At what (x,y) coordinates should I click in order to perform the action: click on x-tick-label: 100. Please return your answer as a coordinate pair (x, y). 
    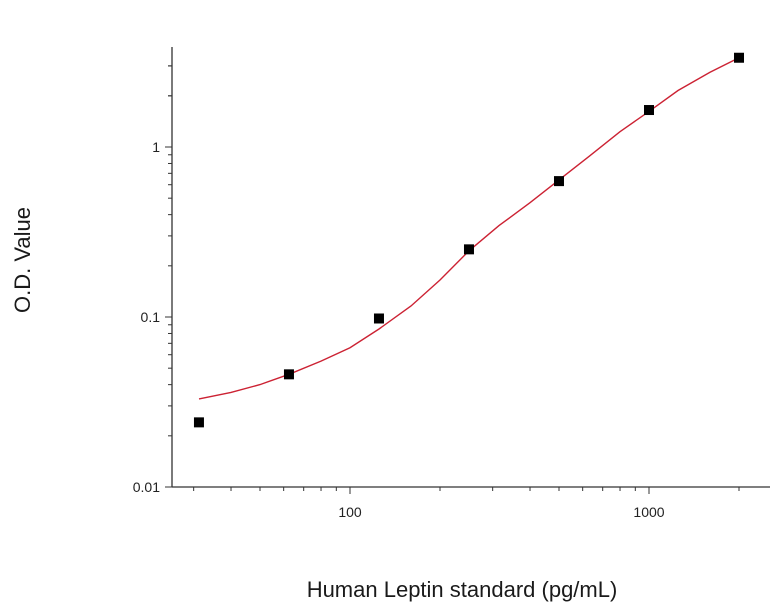
    Looking at the image, I should click on (350, 512).